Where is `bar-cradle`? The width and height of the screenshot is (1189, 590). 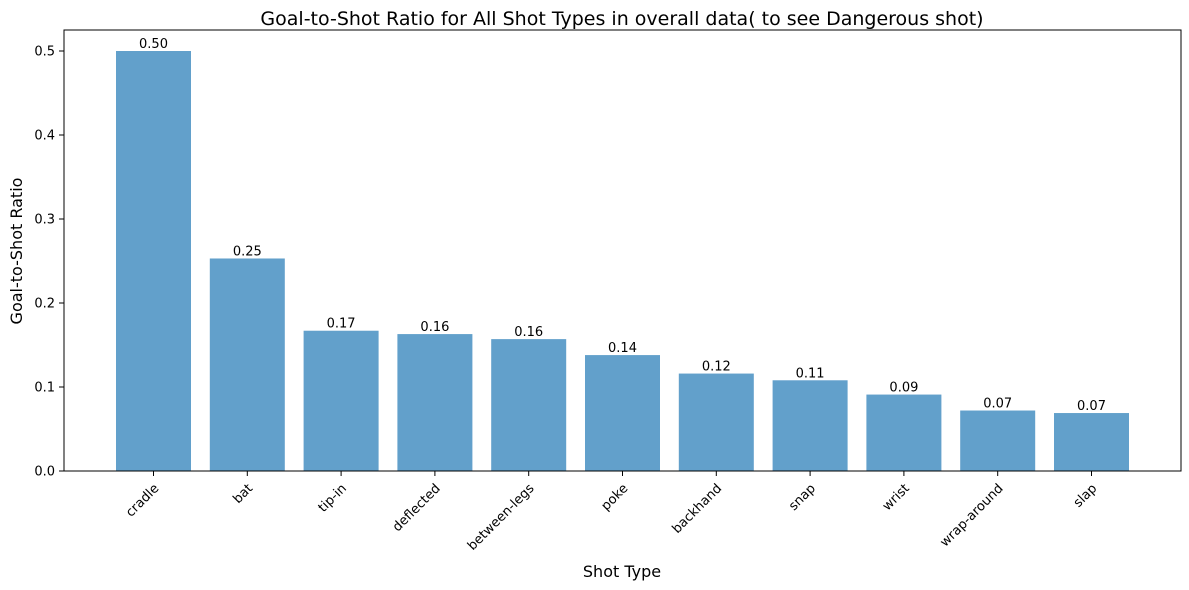 bar-cradle is located at coordinates (153, 261).